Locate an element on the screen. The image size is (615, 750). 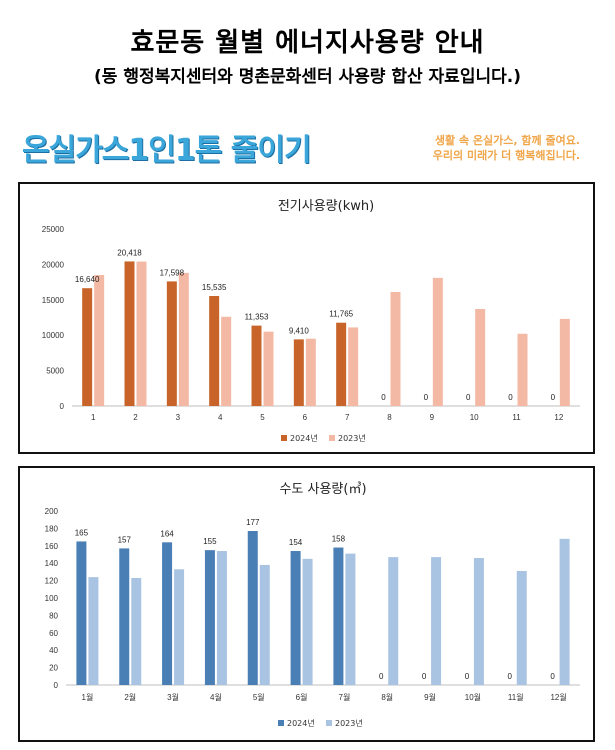
campaign-logo: 온실가스1인1톤 줄이기 is located at coordinates (167, 150).